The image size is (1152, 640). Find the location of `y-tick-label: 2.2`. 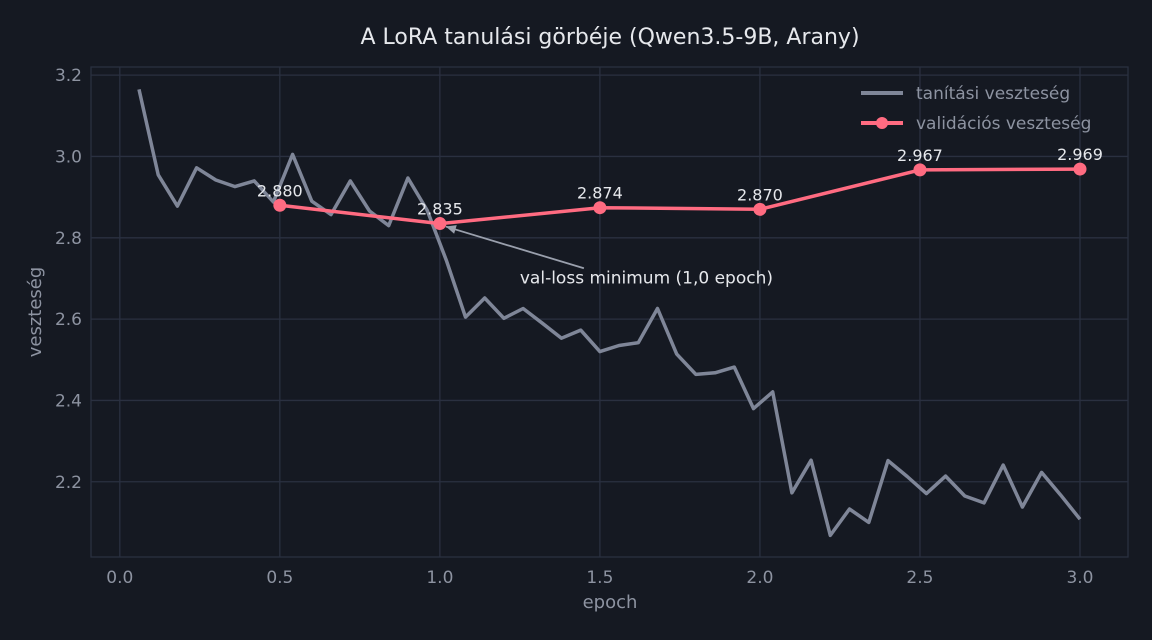

y-tick-label: 2.2 is located at coordinates (68, 483).